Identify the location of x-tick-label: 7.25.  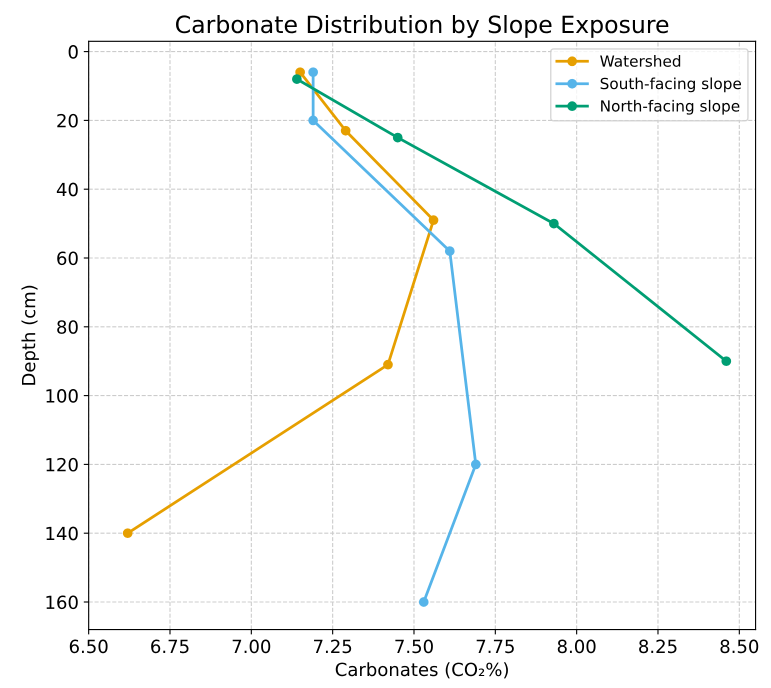
(333, 647).